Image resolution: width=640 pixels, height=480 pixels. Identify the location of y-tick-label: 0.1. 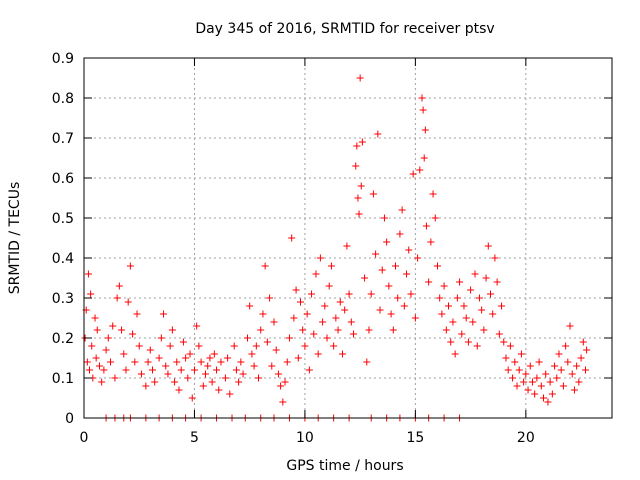
(63, 379).